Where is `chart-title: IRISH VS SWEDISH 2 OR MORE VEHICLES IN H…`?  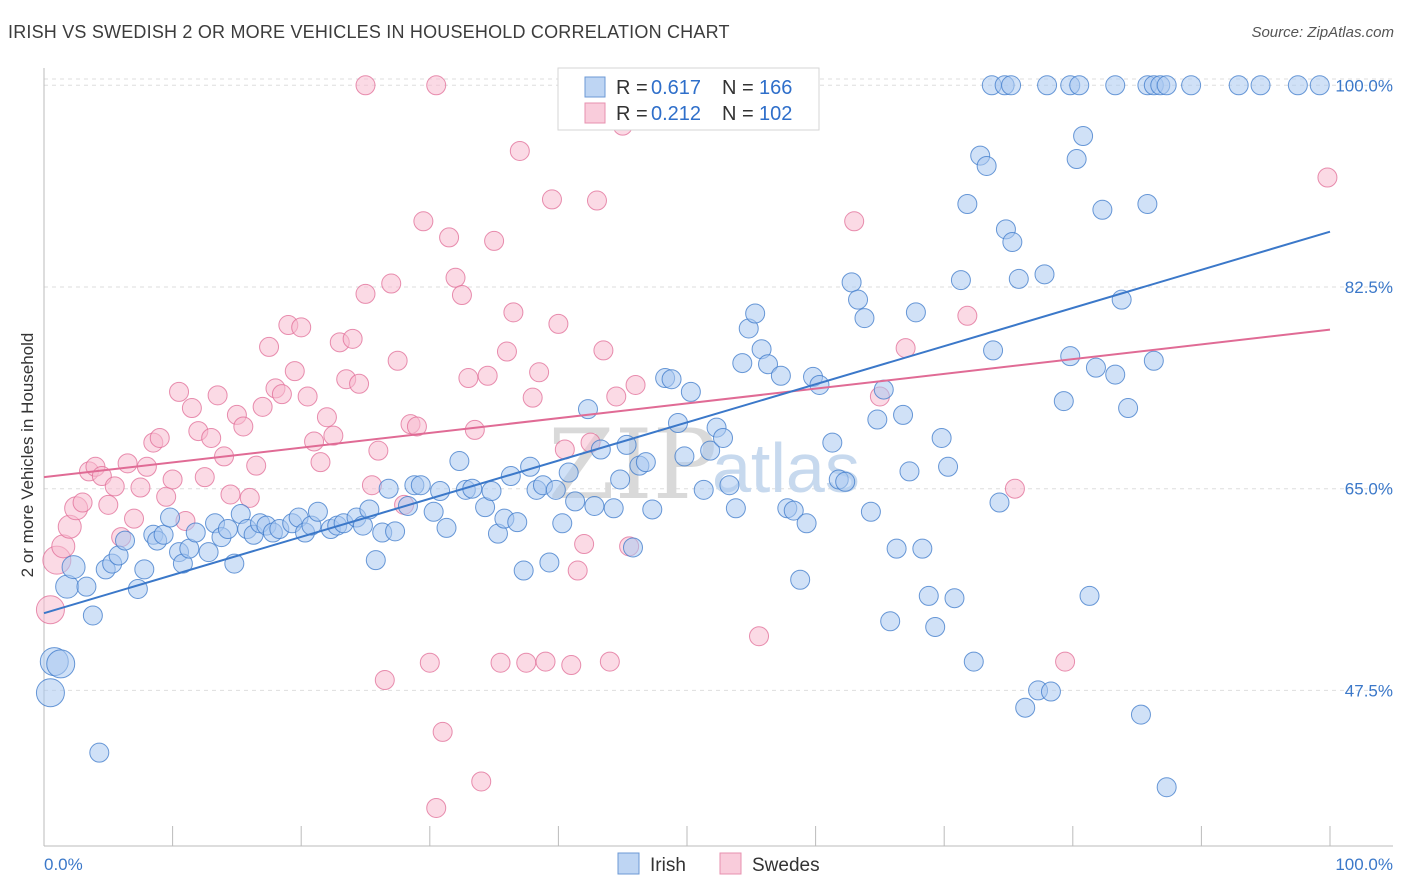
chart-title: IRISH VS SWEDISH 2 OR MORE VEHICLES IN H… is located at coordinates (369, 32).